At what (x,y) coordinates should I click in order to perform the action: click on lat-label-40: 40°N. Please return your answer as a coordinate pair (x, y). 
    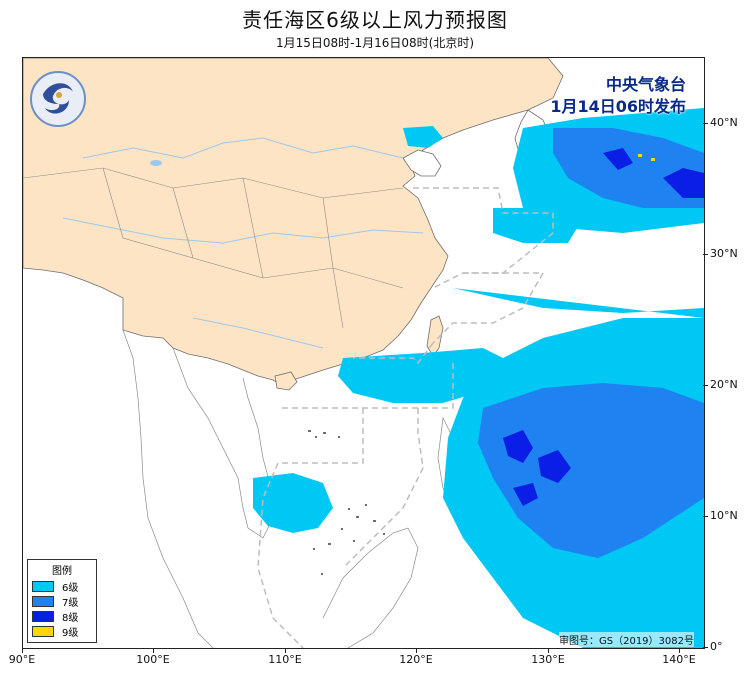
    Looking at the image, I should click on (724, 122).